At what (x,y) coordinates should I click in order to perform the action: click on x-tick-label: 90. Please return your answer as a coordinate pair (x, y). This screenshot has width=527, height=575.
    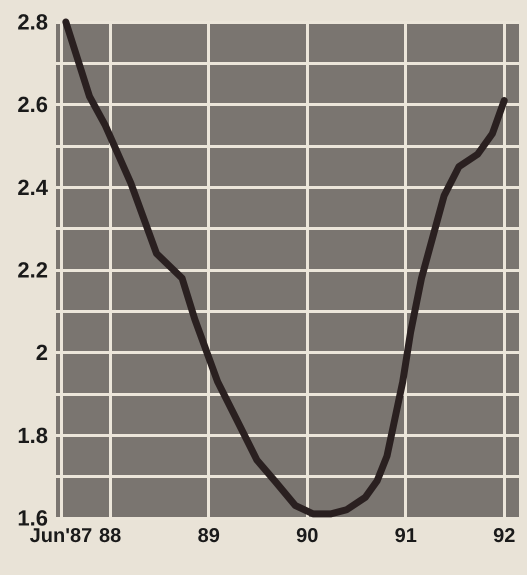
    Looking at the image, I should click on (307, 536).